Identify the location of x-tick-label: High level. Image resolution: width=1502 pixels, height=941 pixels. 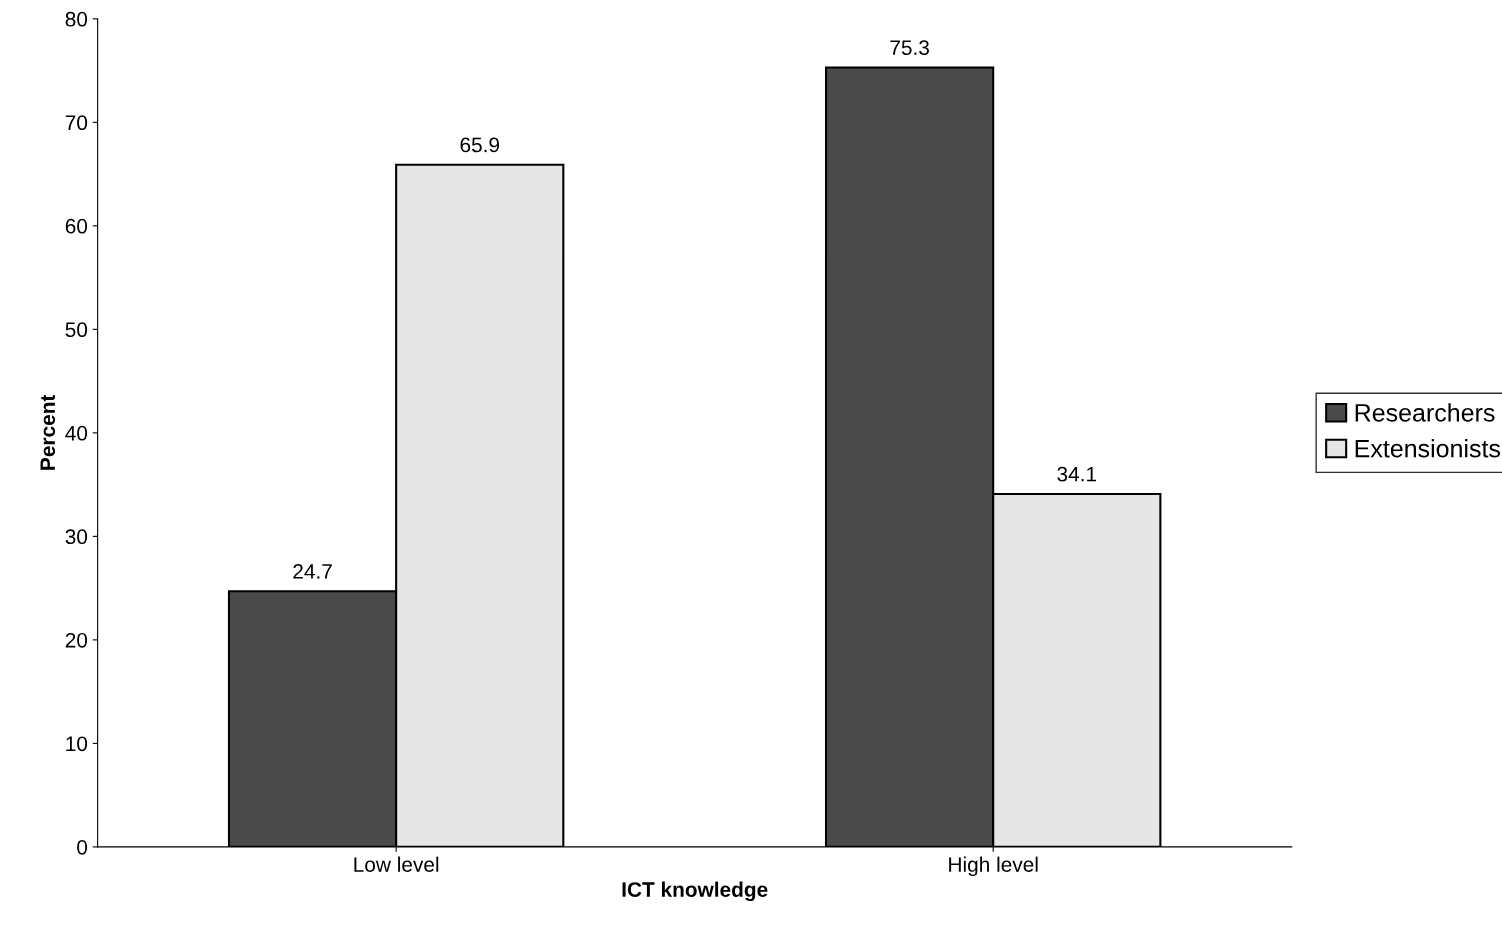
(993, 866).